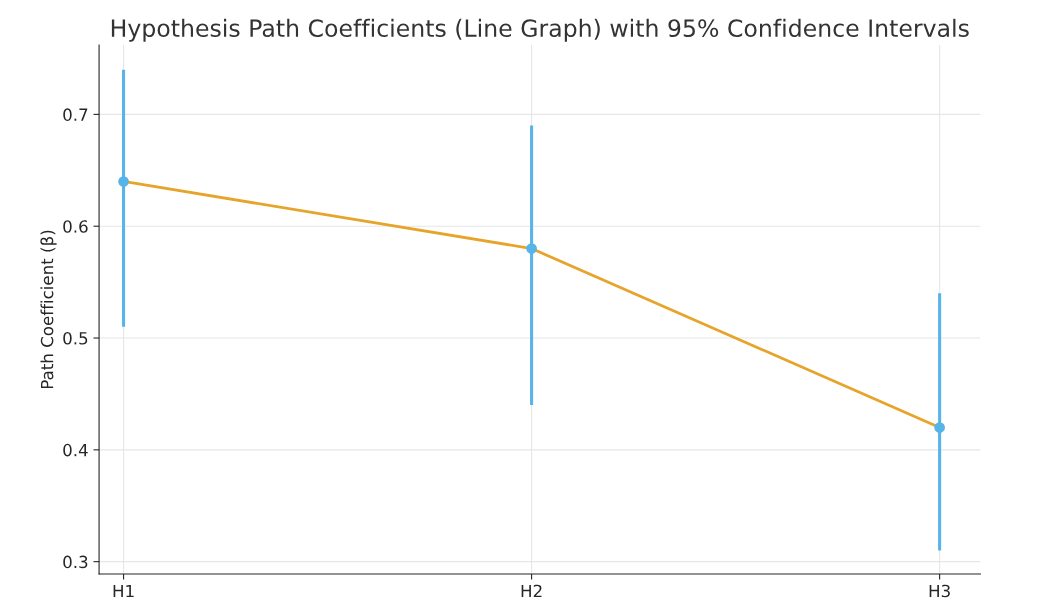  I want to click on y-tick-label: 0.7, so click(75, 114).